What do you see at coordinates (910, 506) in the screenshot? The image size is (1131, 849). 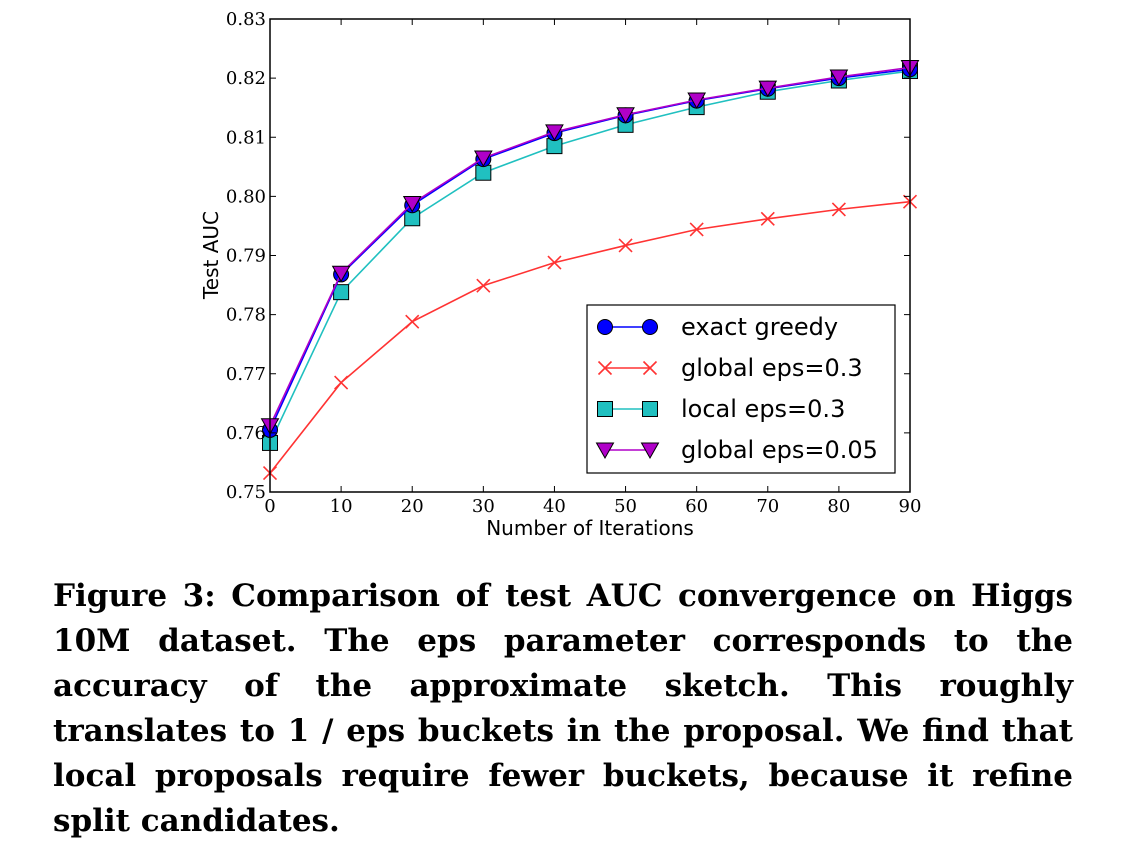 I see `x-tick-label: 90` at bounding box center [910, 506].